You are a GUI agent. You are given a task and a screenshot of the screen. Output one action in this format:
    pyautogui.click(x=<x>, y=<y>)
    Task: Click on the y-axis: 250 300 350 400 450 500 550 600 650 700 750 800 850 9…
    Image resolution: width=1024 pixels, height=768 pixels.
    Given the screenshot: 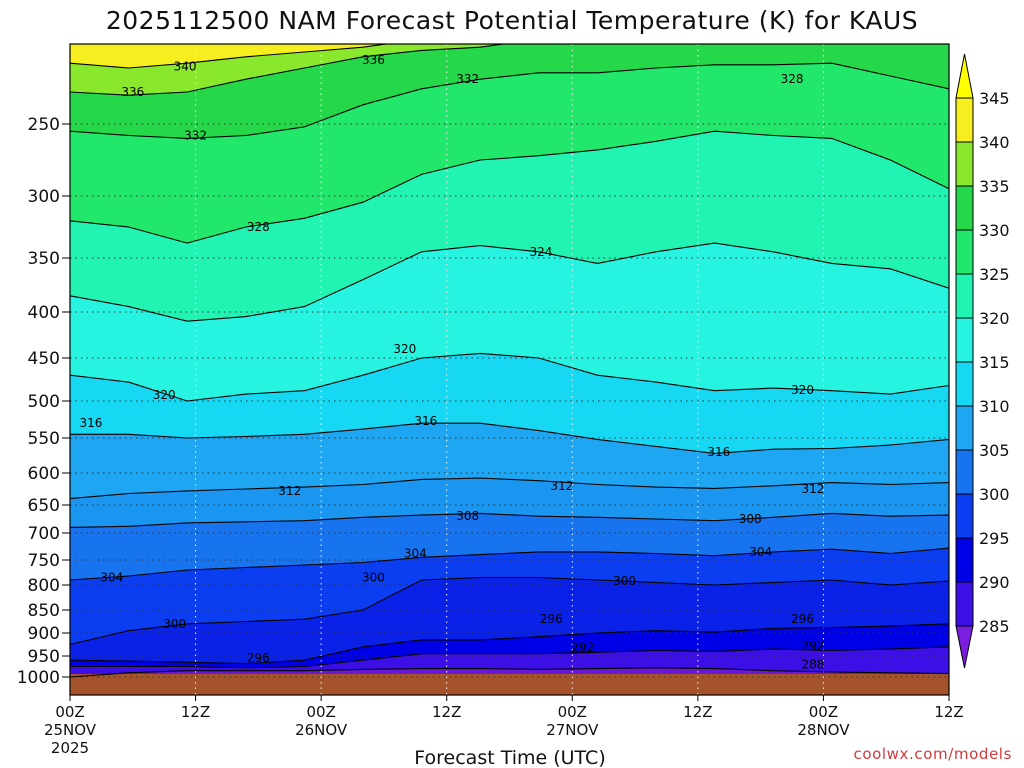 What is the action you would take?
    pyautogui.click(x=43, y=401)
    